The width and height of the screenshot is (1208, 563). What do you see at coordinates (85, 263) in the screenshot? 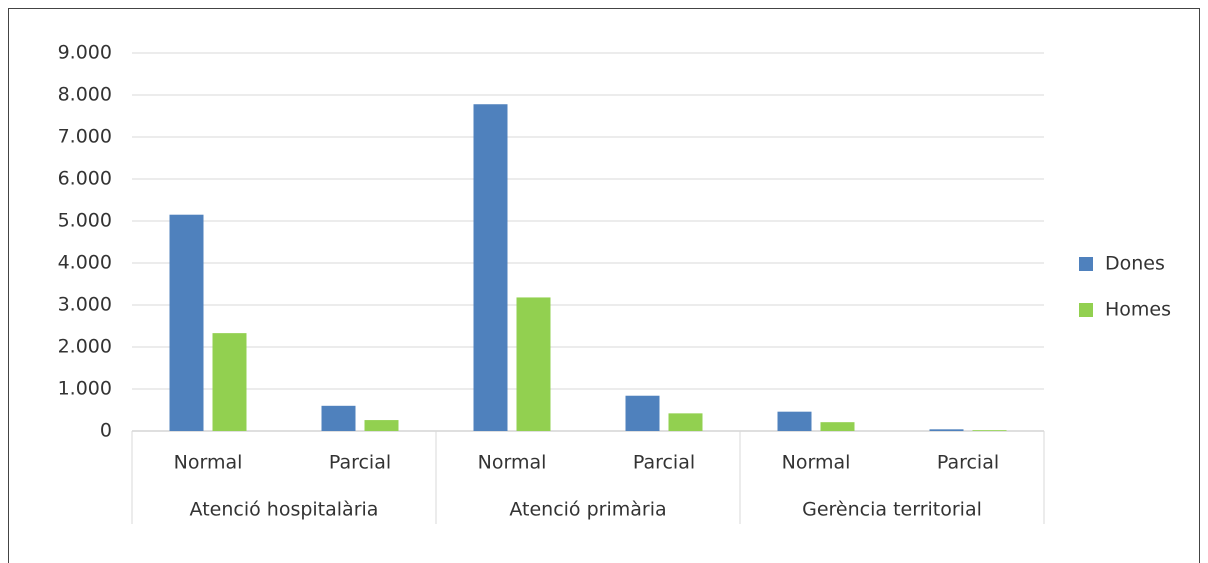
I see `y-tick-label: 4.000` at bounding box center [85, 263].